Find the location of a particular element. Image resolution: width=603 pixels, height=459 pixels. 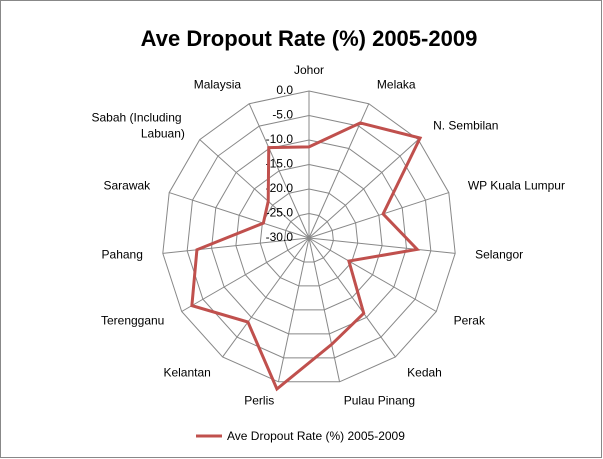

category-label: N. Sembilan is located at coordinates (465, 125).